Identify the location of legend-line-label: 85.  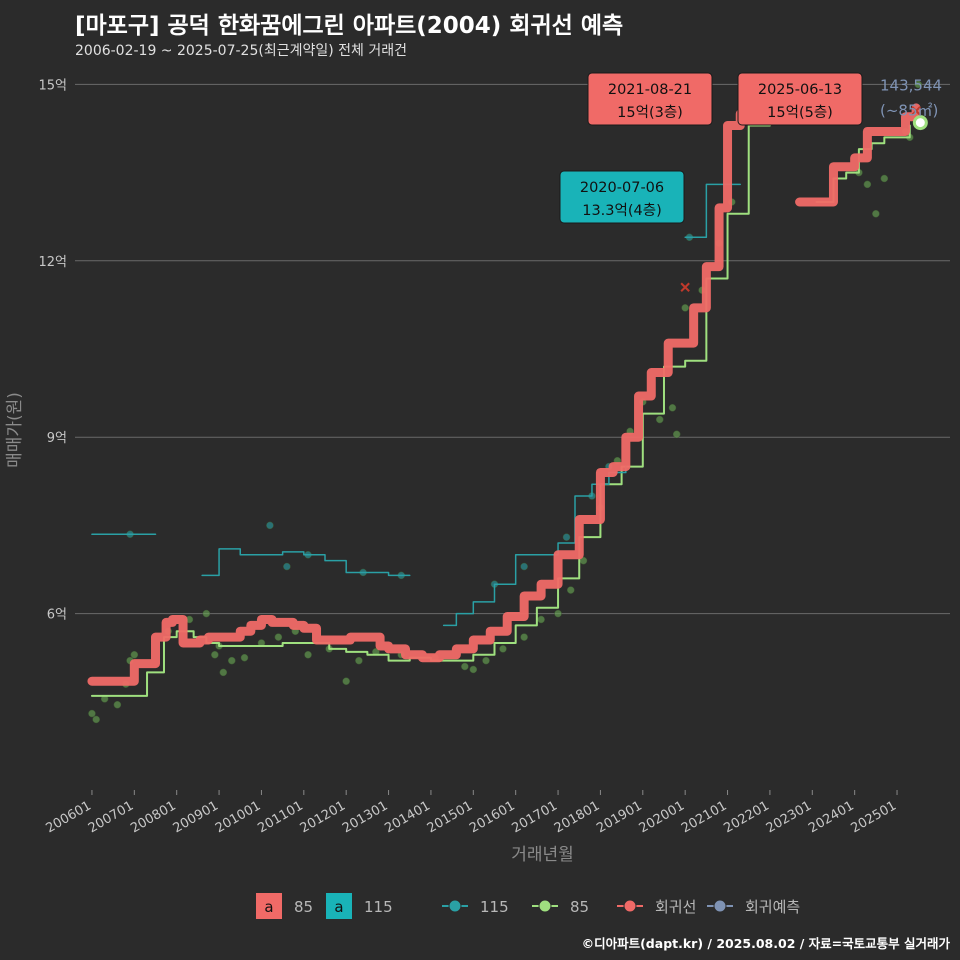
(579, 907).